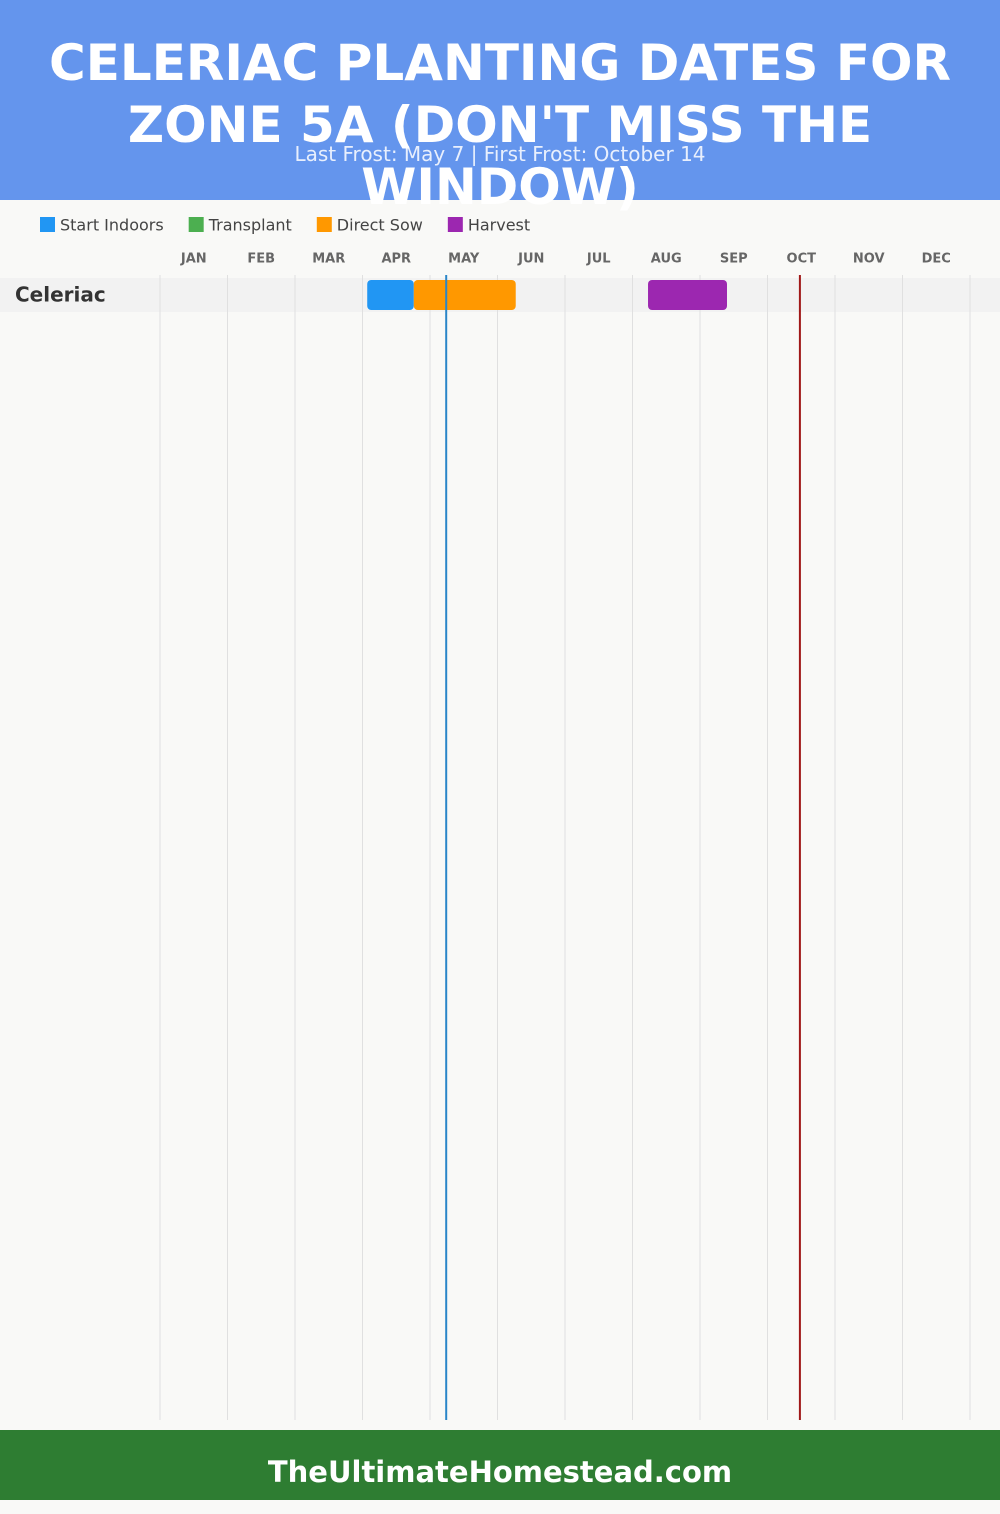 The width and height of the screenshot is (1000, 1514). What do you see at coordinates (464, 259) in the screenshot?
I see `x-tick-label: MAY` at bounding box center [464, 259].